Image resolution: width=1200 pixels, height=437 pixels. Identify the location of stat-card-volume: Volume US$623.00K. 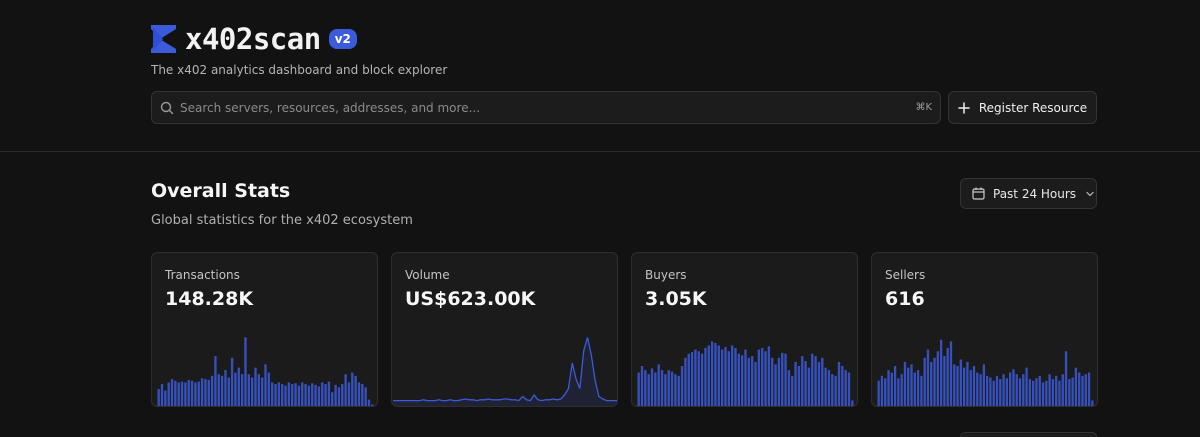
(504, 329).